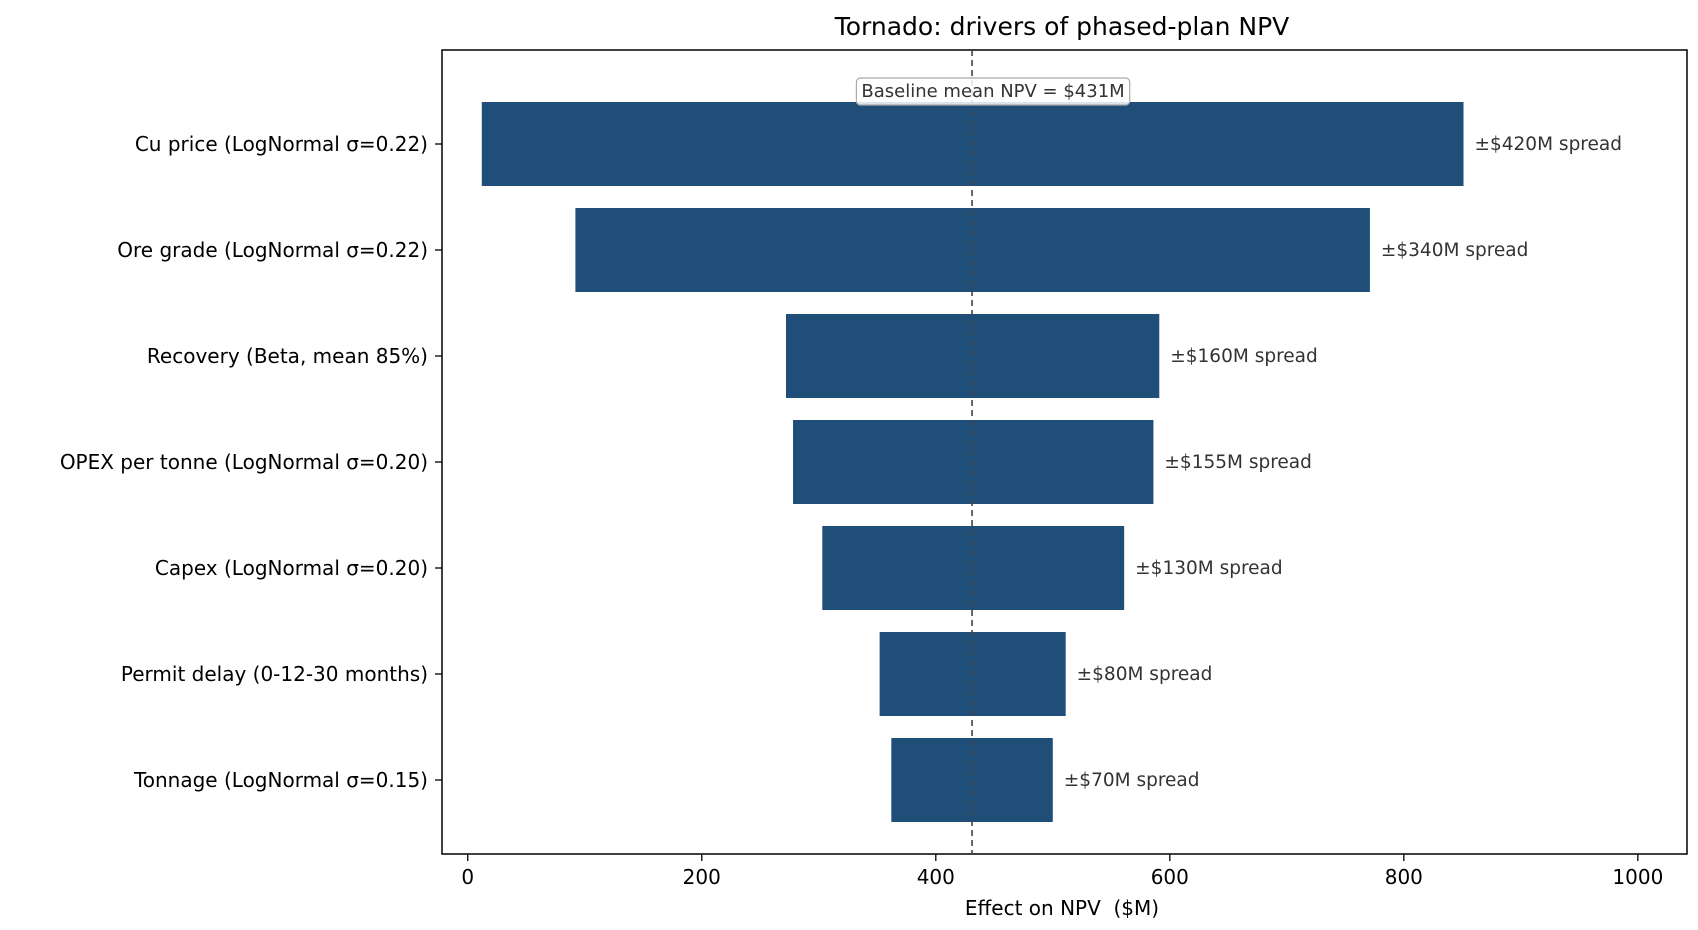 The image size is (1698, 930). I want to click on x-tick-label-4: 800, so click(1404, 877).